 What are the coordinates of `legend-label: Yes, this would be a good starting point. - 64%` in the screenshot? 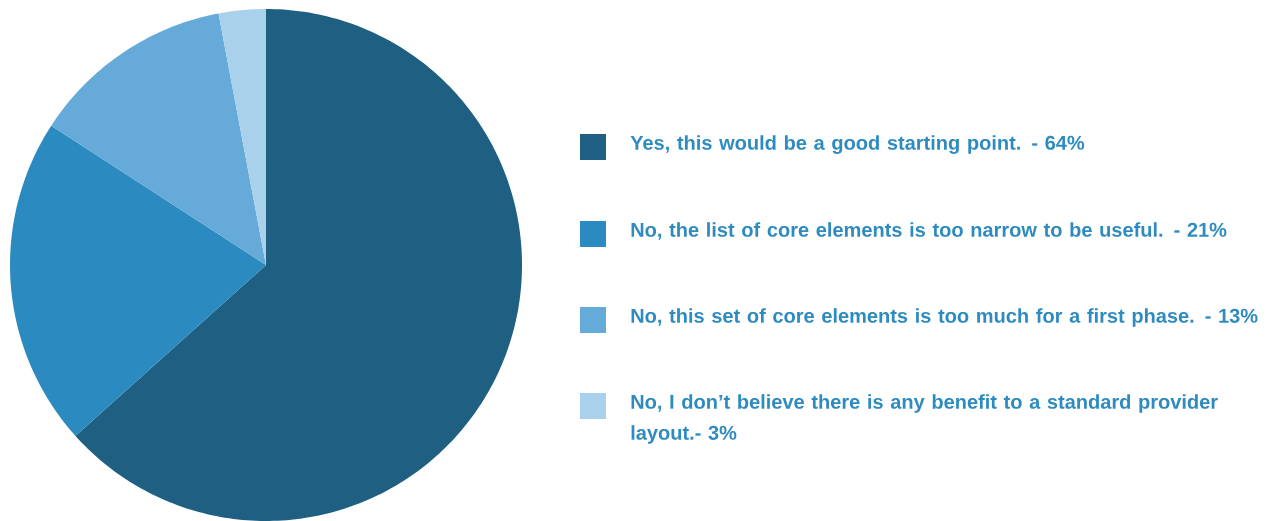 It's located at (857, 144).